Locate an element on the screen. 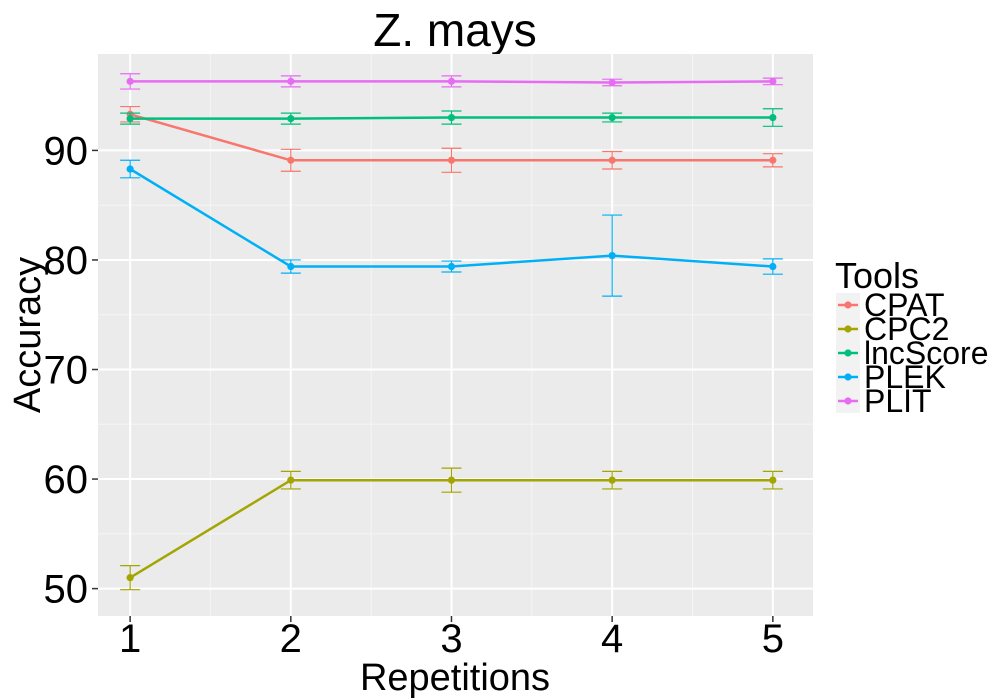  chart-title: Z. mays is located at coordinates (455, 30).